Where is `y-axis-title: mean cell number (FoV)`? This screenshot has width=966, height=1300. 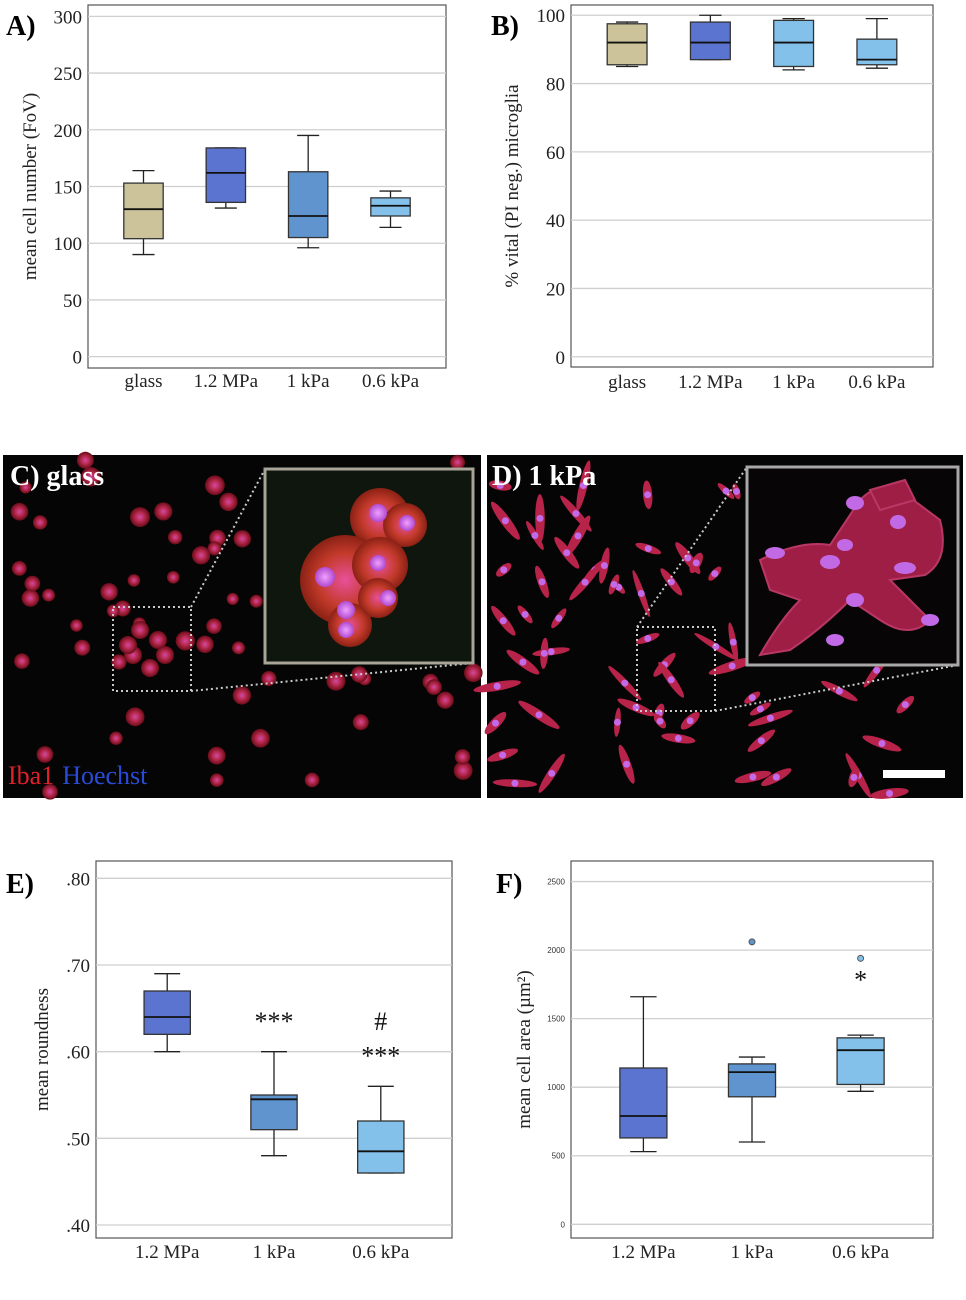
y-axis-title: mean cell number (FoV) is located at coordinates (30, 186).